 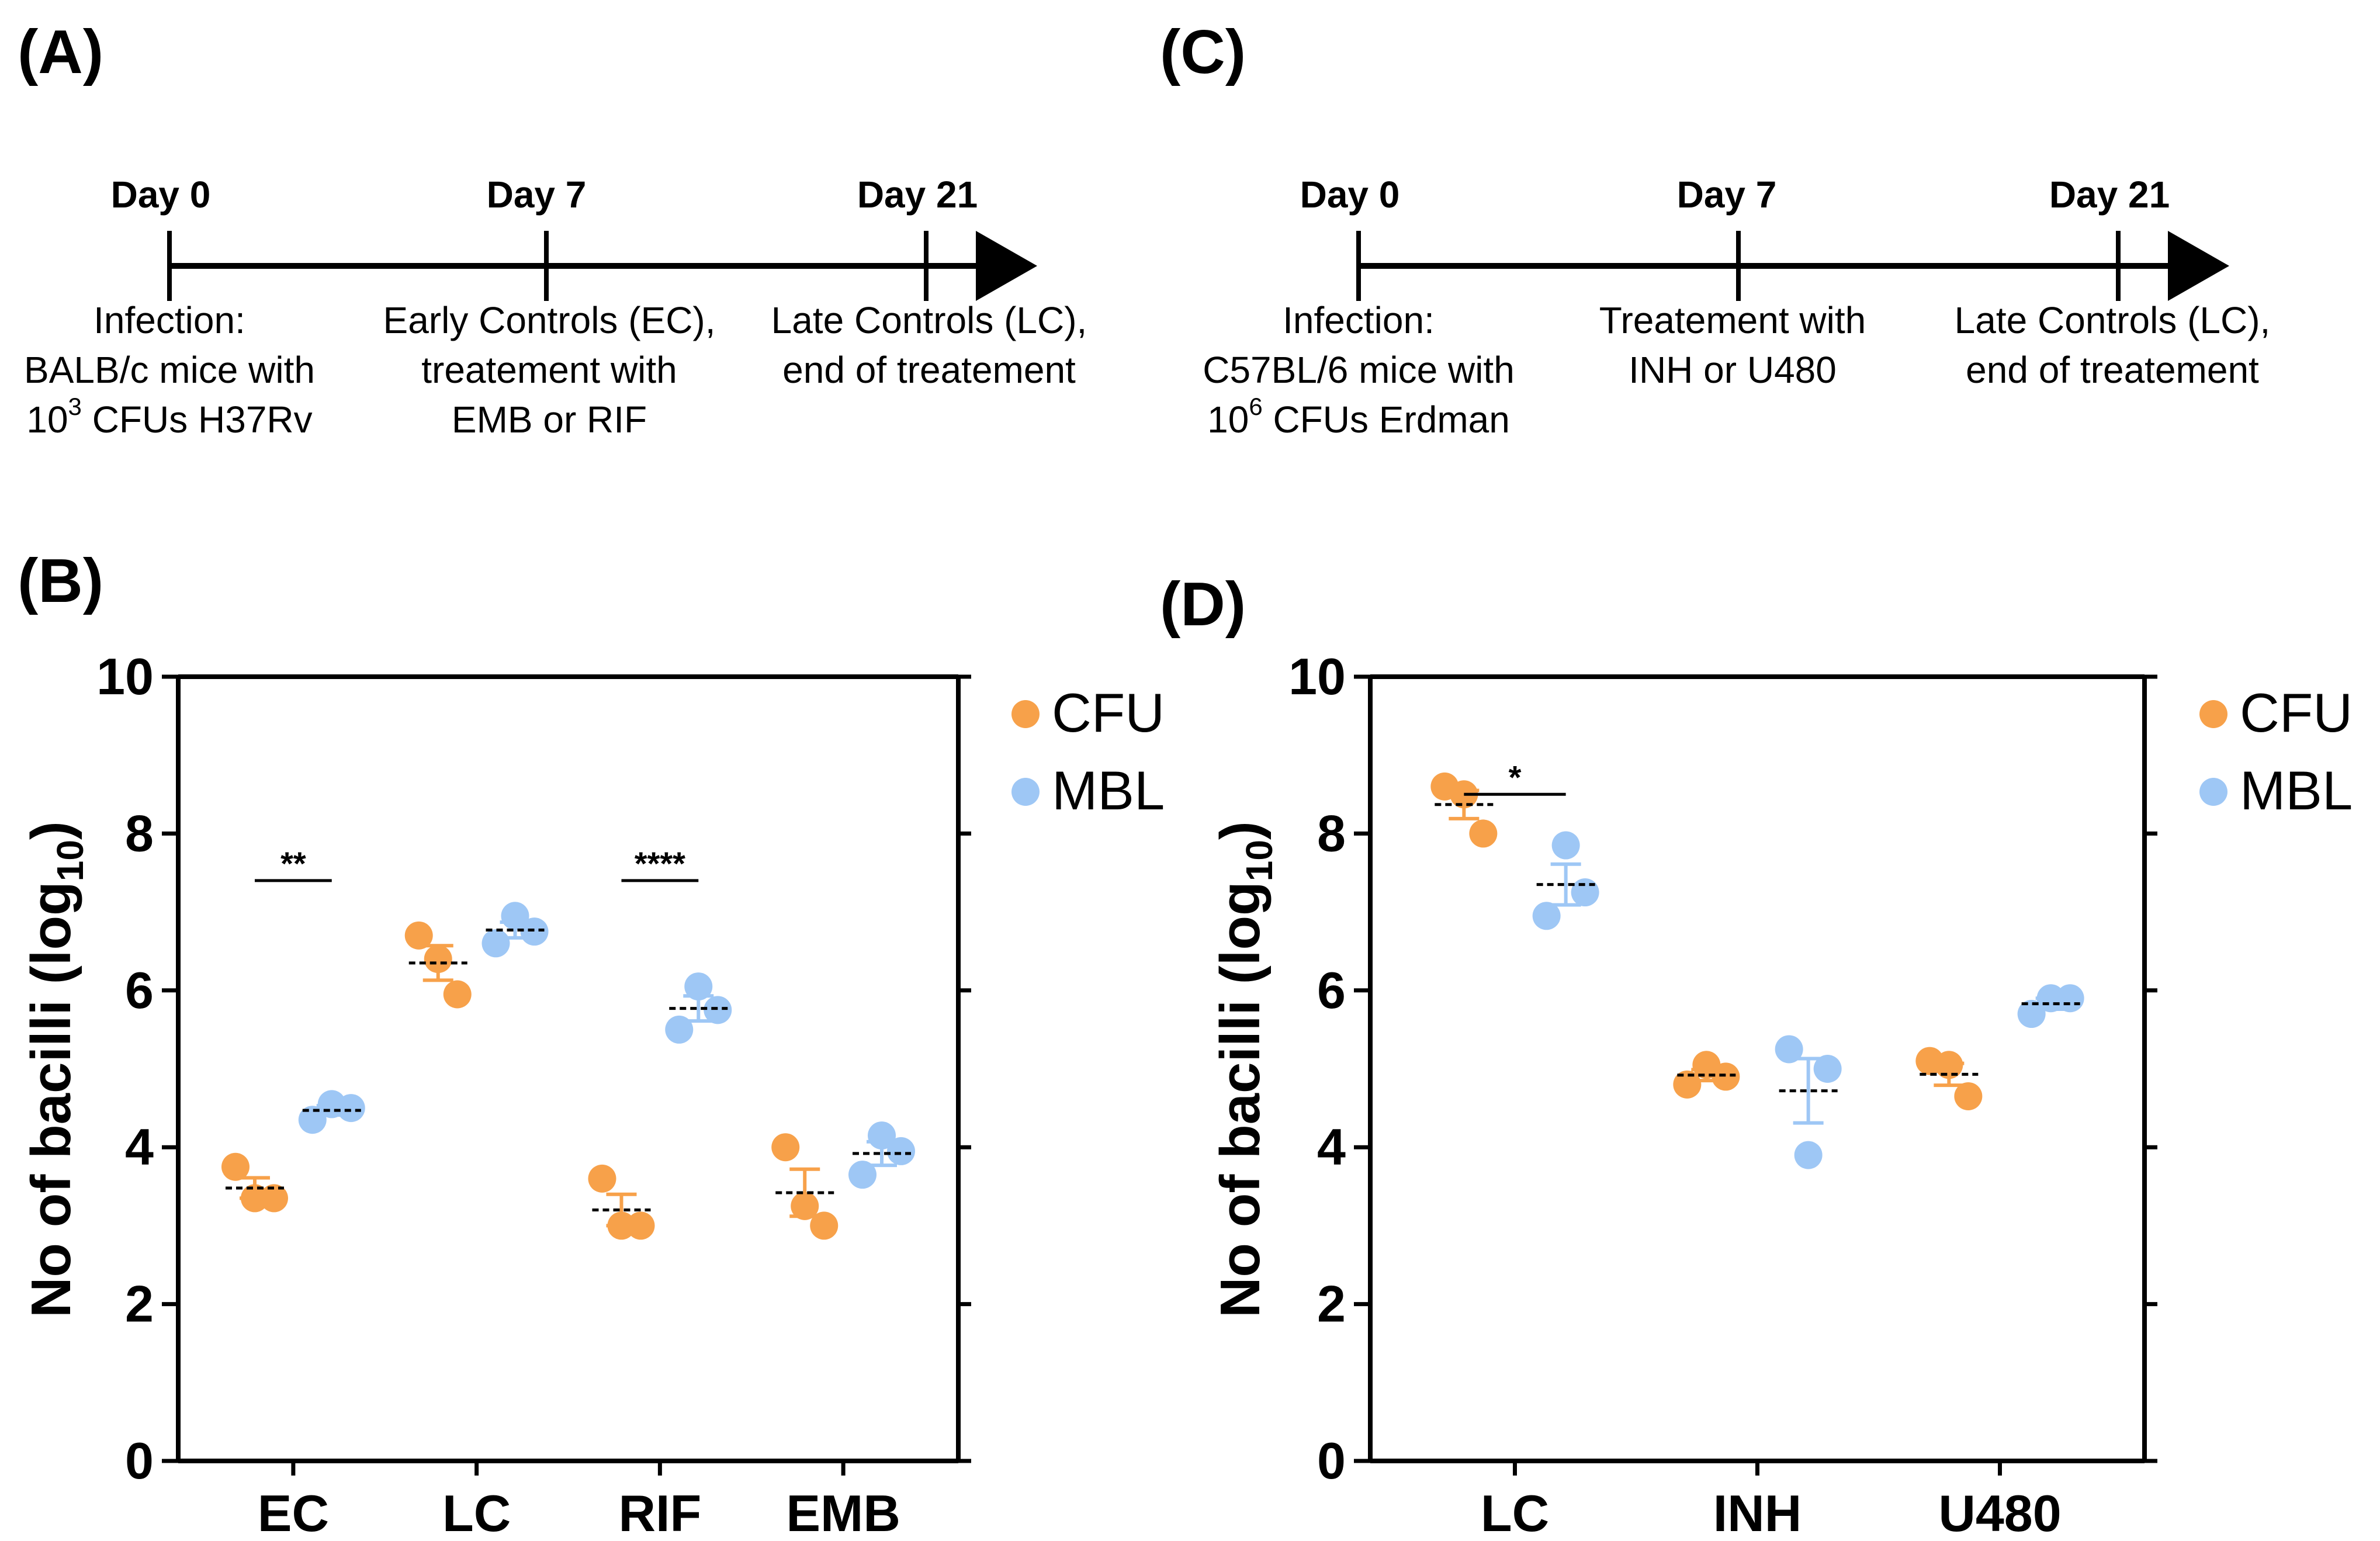 What do you see at coordinates (293, 1512) in the screenshot?
I see `x-tick-label-ec-b: EC` at bounding box center [293, 1512].